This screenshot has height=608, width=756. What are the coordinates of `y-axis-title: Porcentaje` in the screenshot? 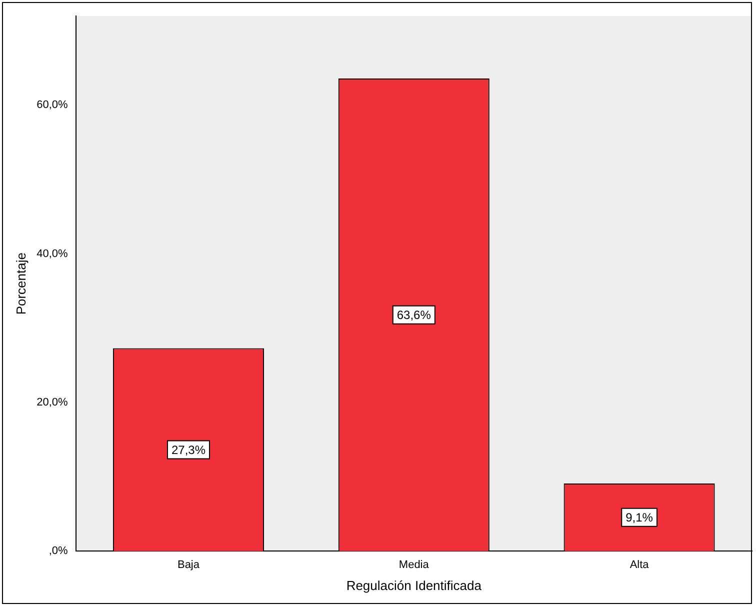 It's located at (20, 283).